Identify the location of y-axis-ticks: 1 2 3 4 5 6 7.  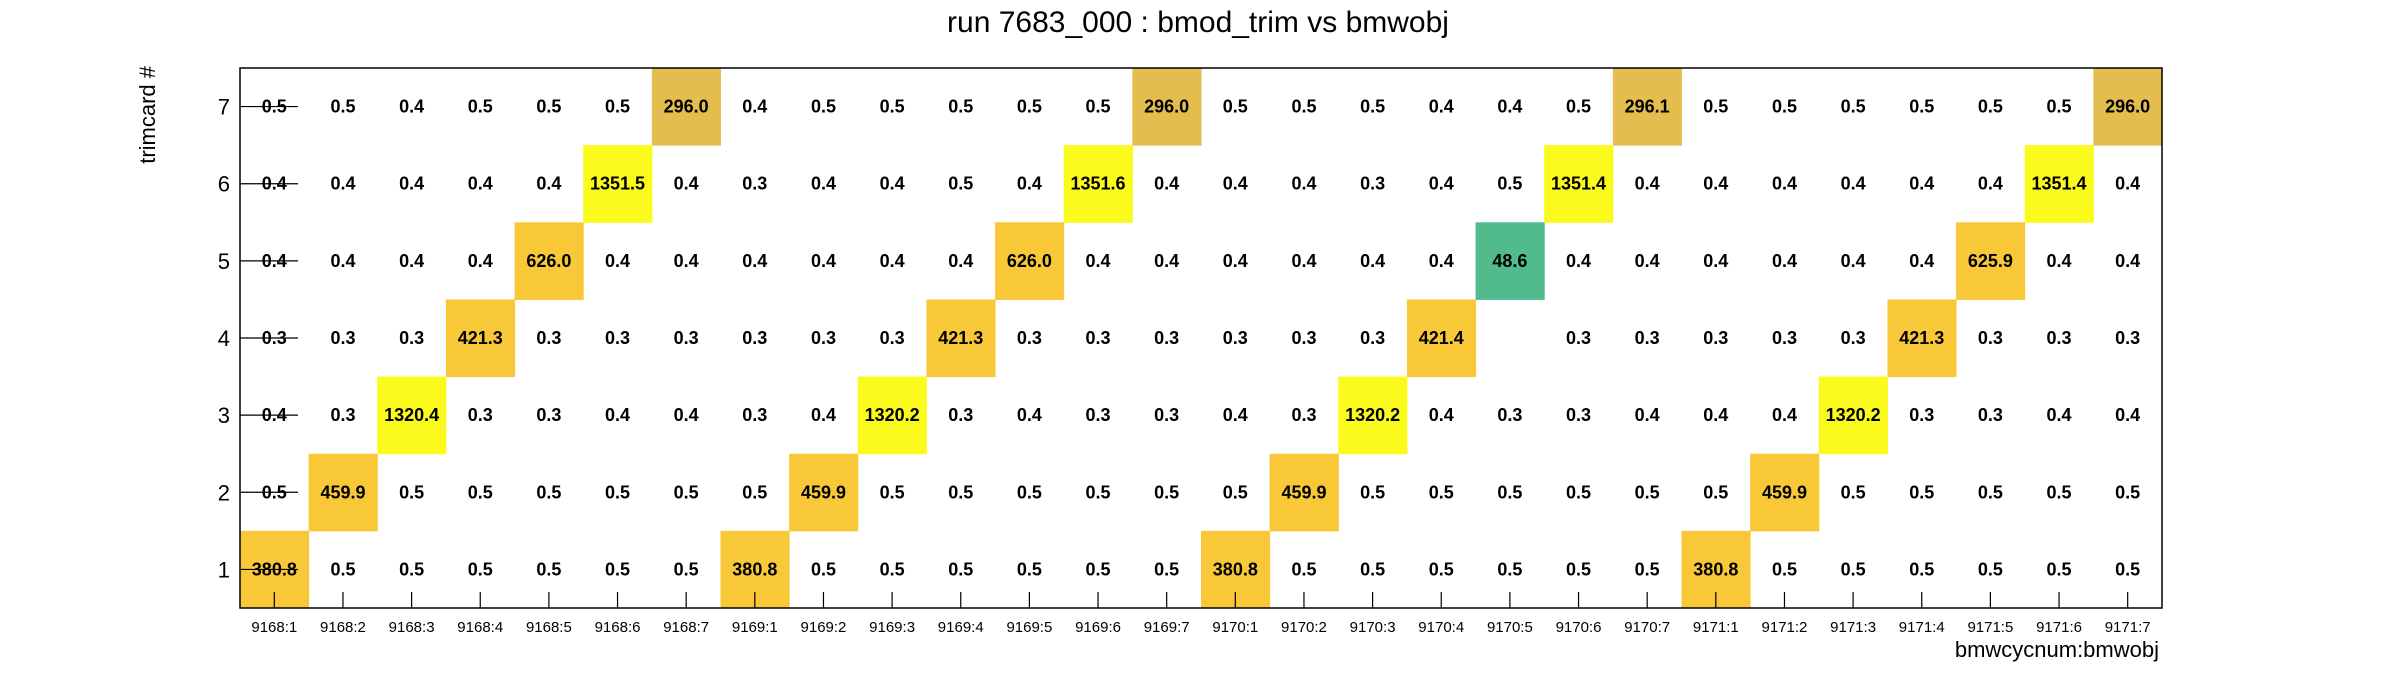
(224, 339).